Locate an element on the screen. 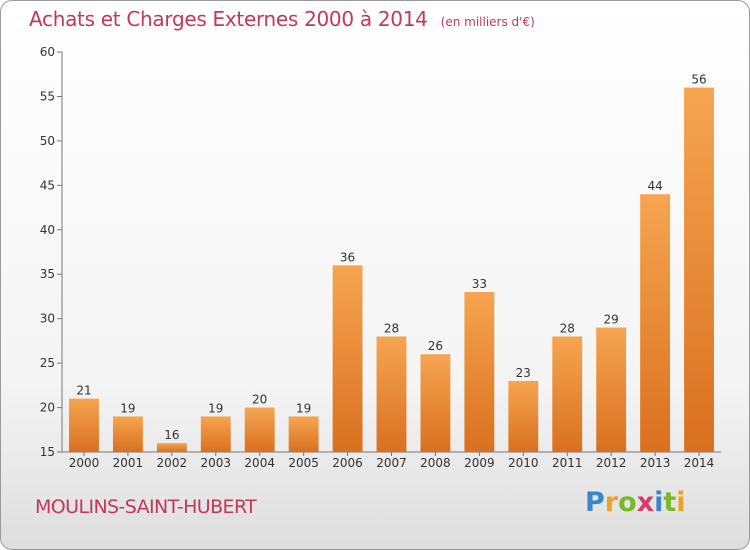  y-tick-label: 45 is located at coordinates (47, 185).